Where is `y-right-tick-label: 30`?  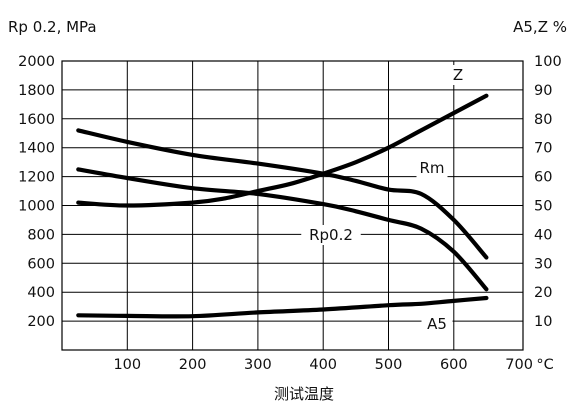
y-right-tick-label: 30 is located at coordinates (543, 264).